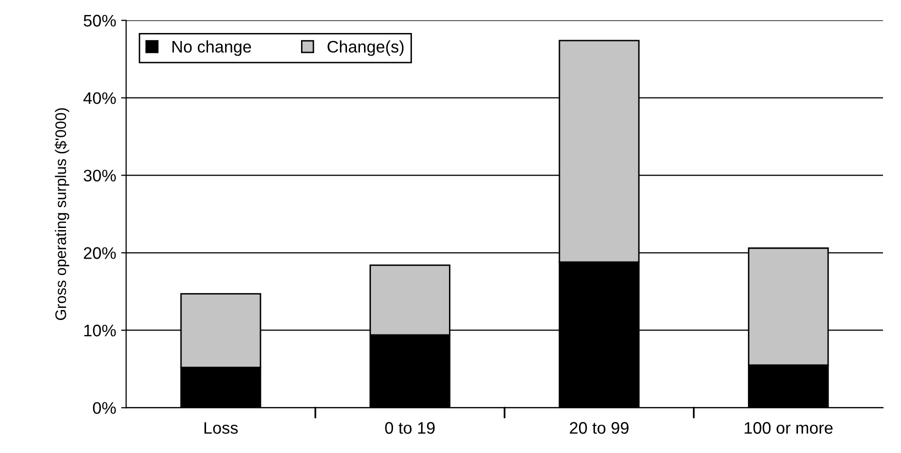 The image size is (901, 453). What do you see at coordinates (212, 48) in the screenshot?
I see `legend-label: No change` at bounding box center [212, 48].